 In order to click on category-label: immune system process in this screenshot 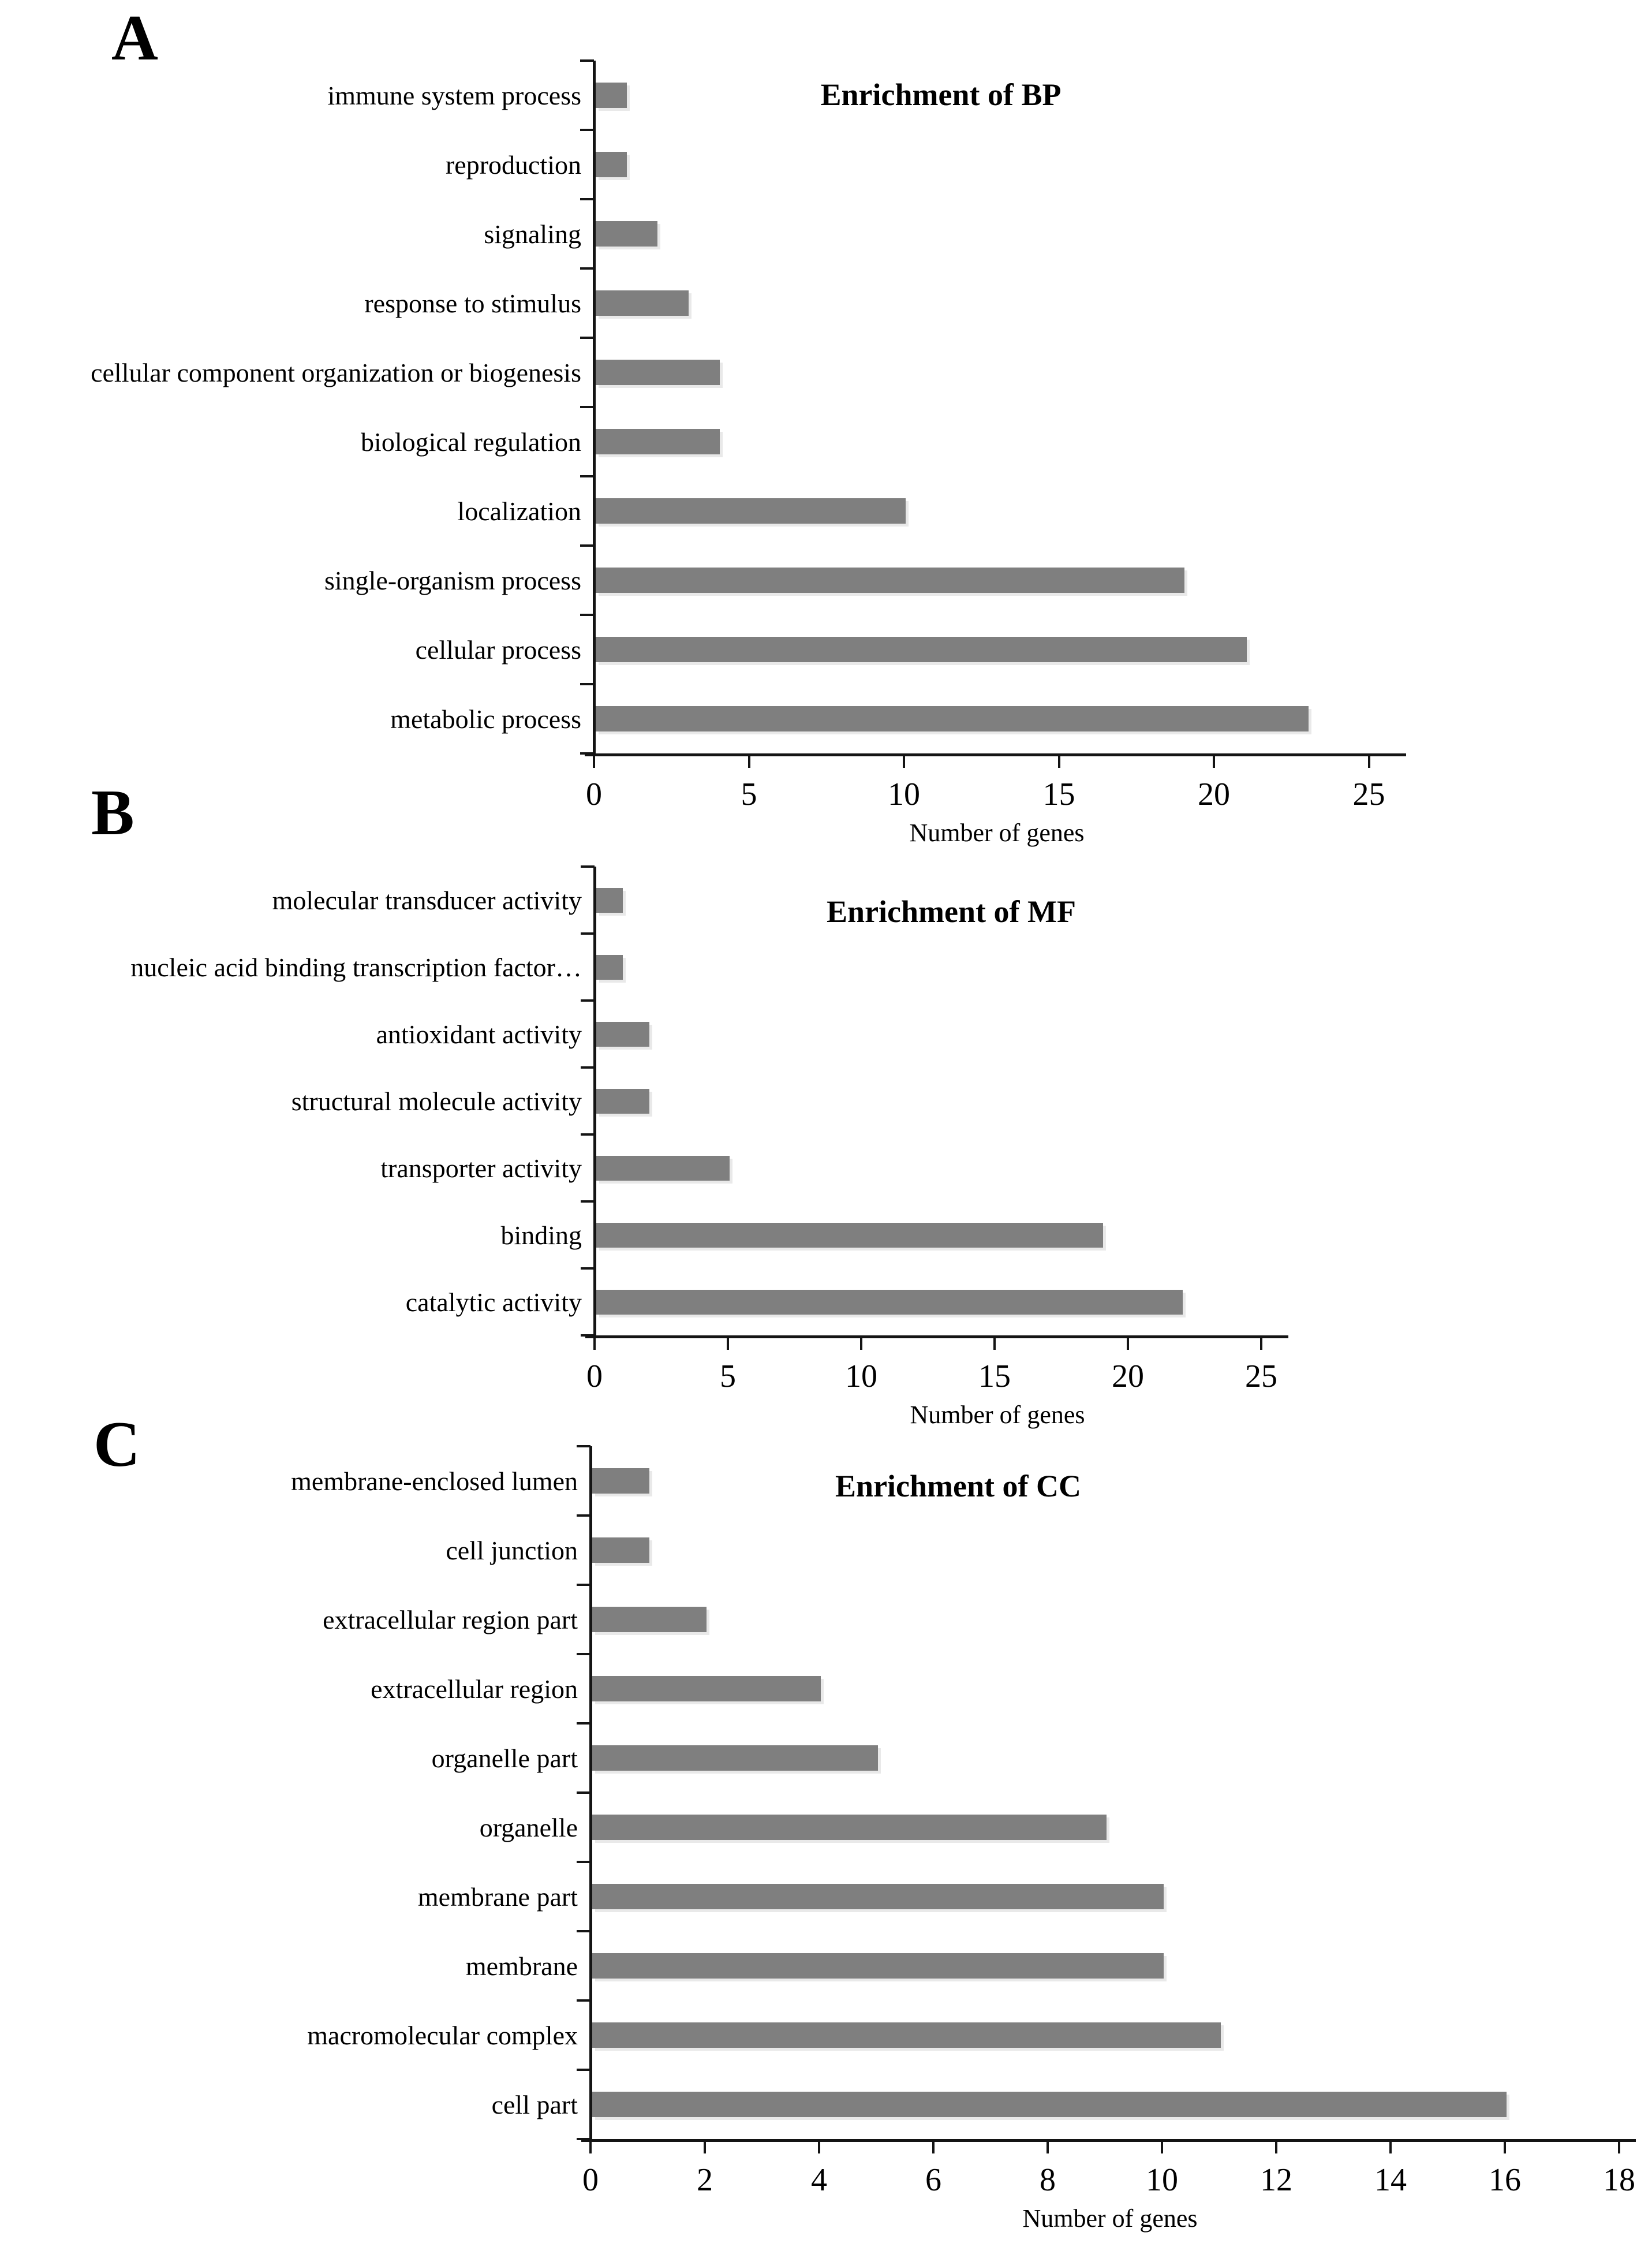, I will do `click(454, 95)`.